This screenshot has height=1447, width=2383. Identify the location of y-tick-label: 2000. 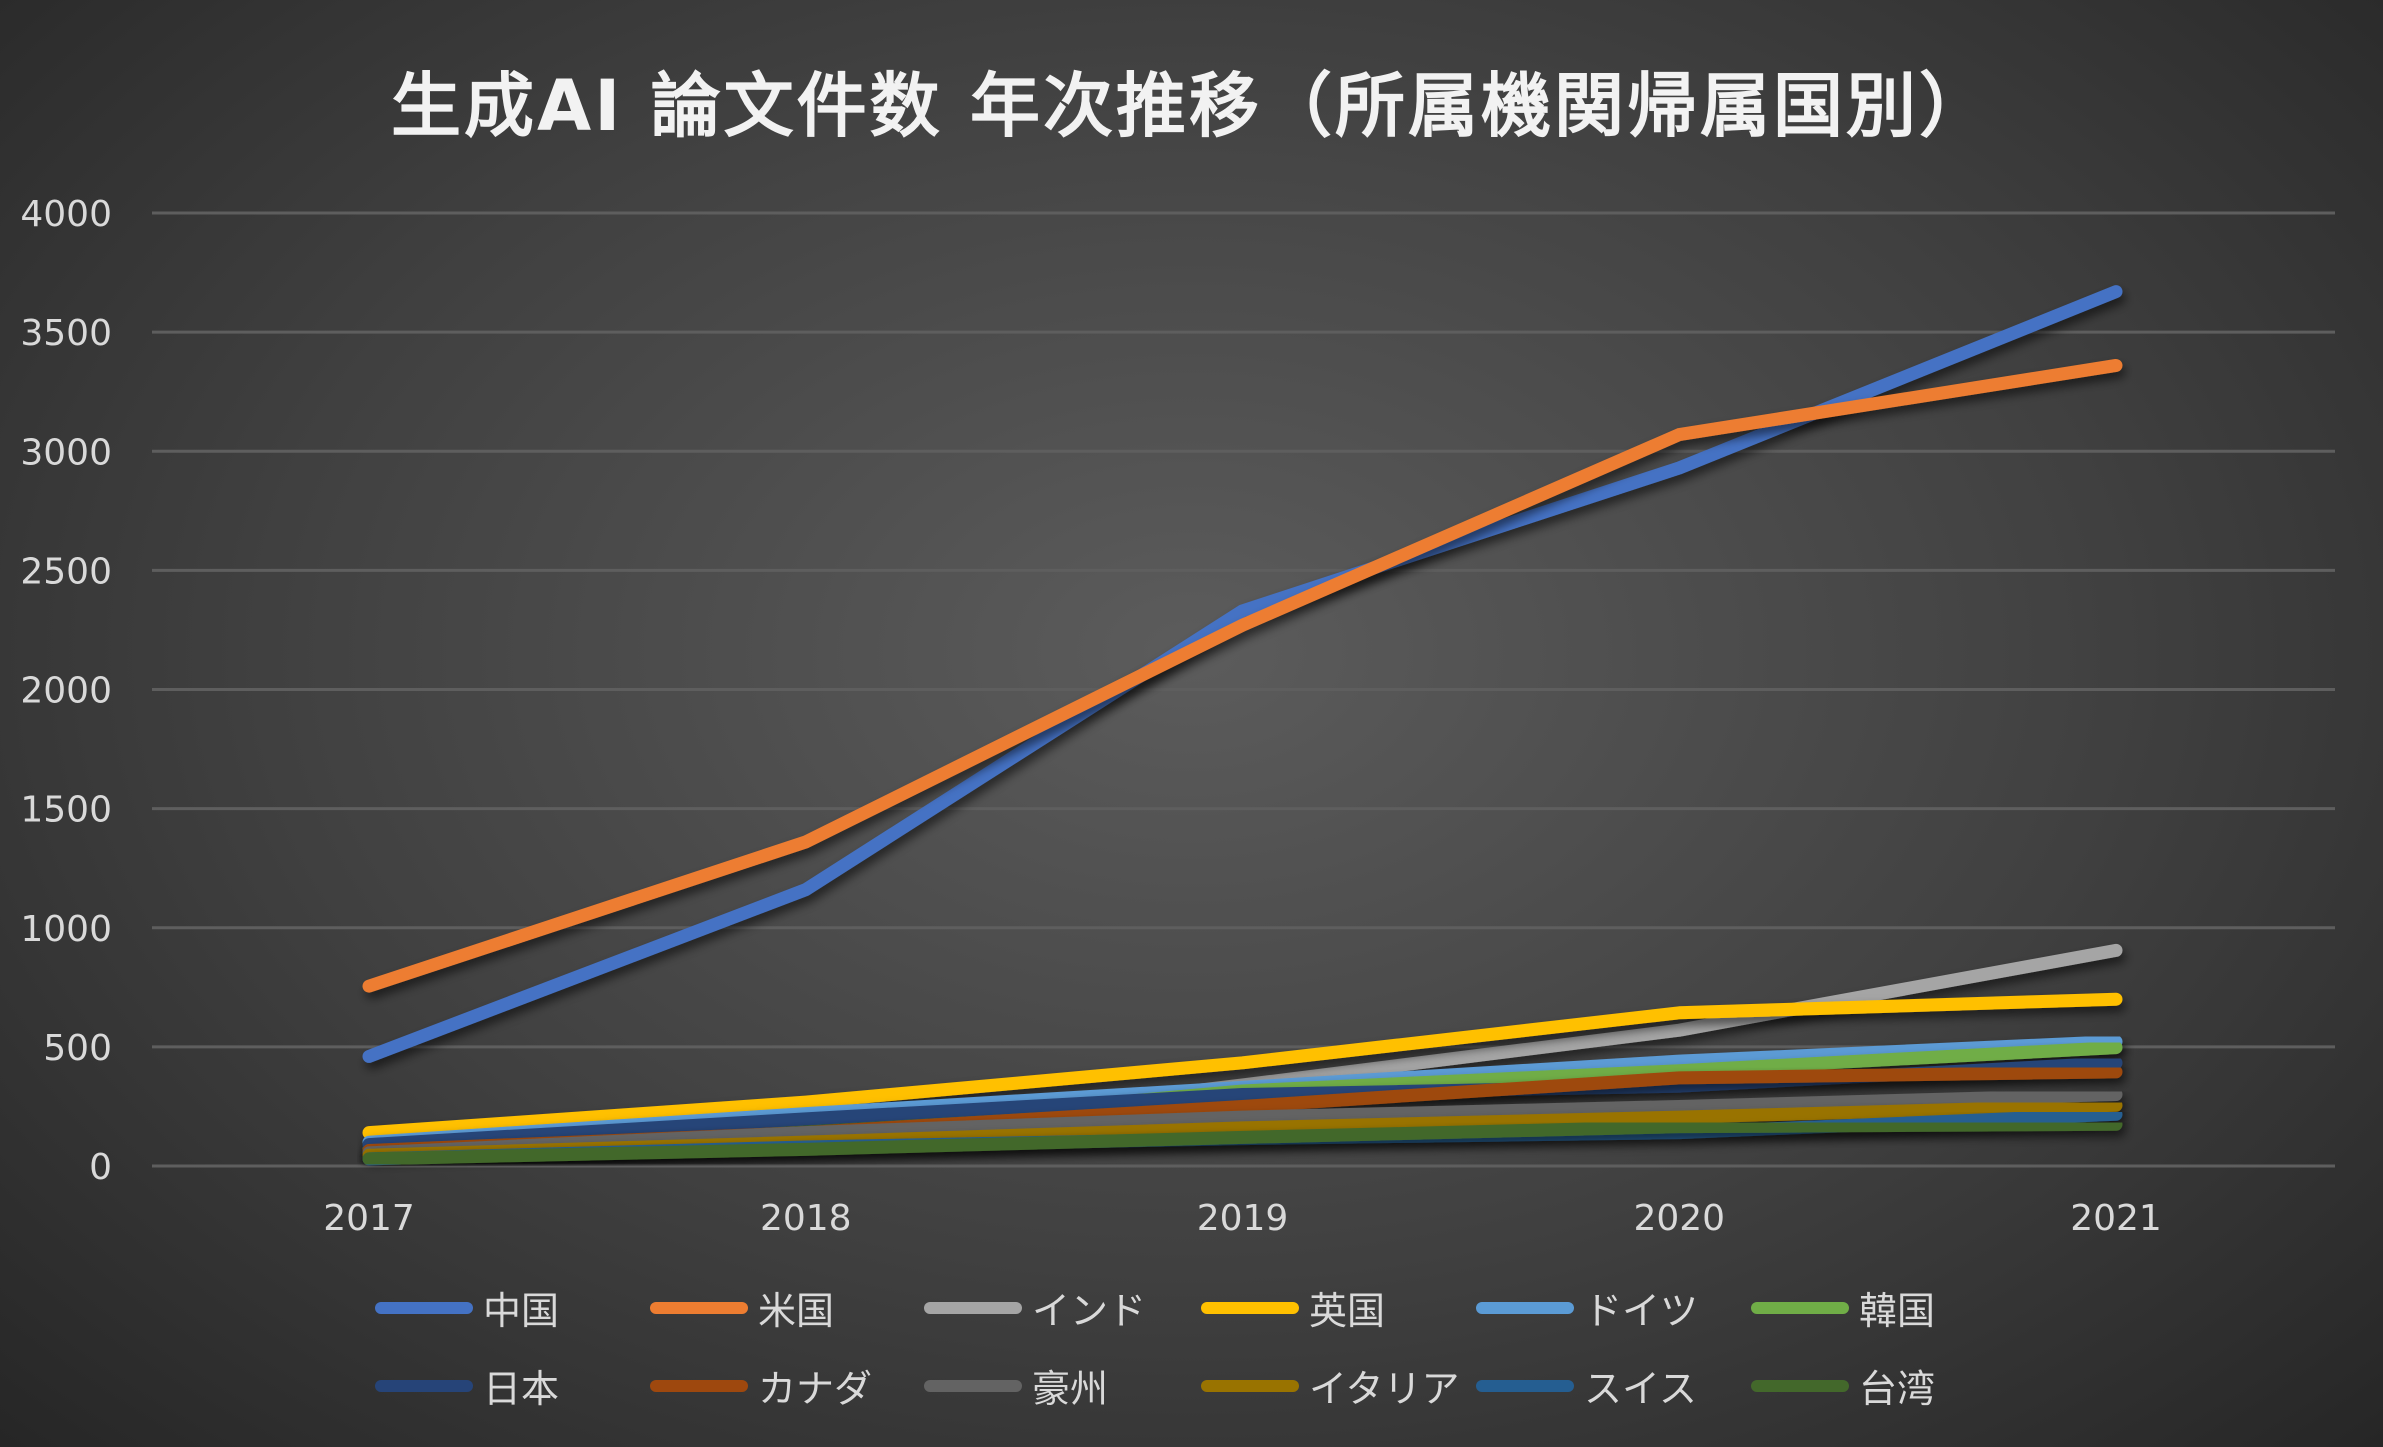
(66, 691).